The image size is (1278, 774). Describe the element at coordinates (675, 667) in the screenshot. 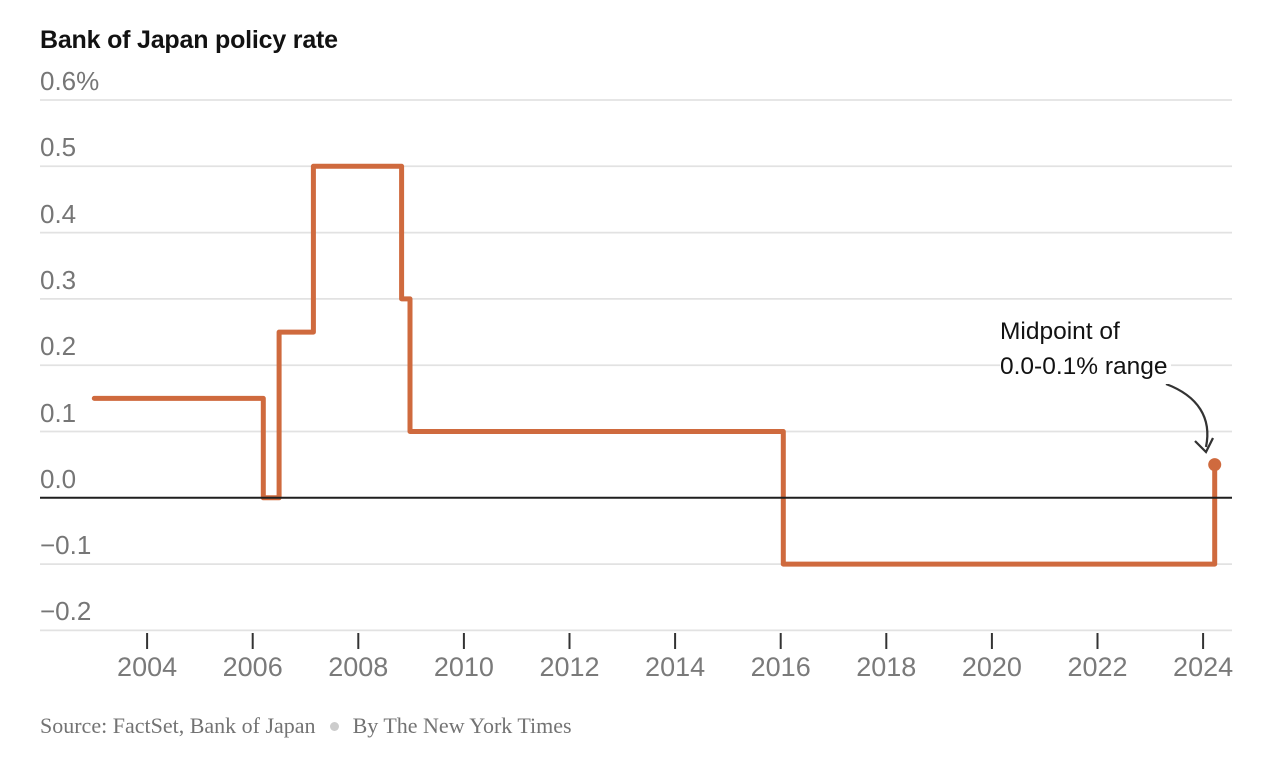

I see `x-tick-label: 2014` at that location.